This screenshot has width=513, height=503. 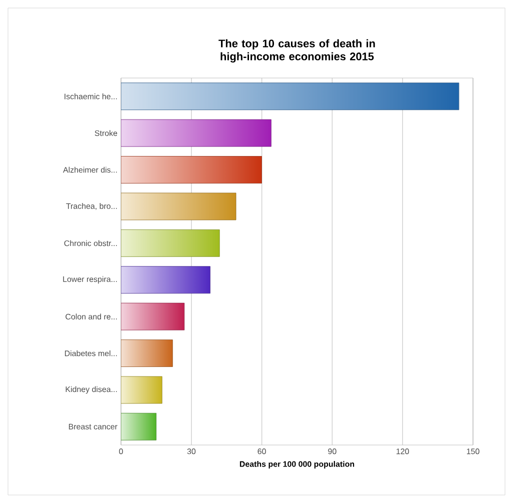 What do you see at coordinates (296, 51) in the screenshot?
I see `chart-title: The top 10 causes of death in high-income economies 2015` at bounding box center [296, 51].